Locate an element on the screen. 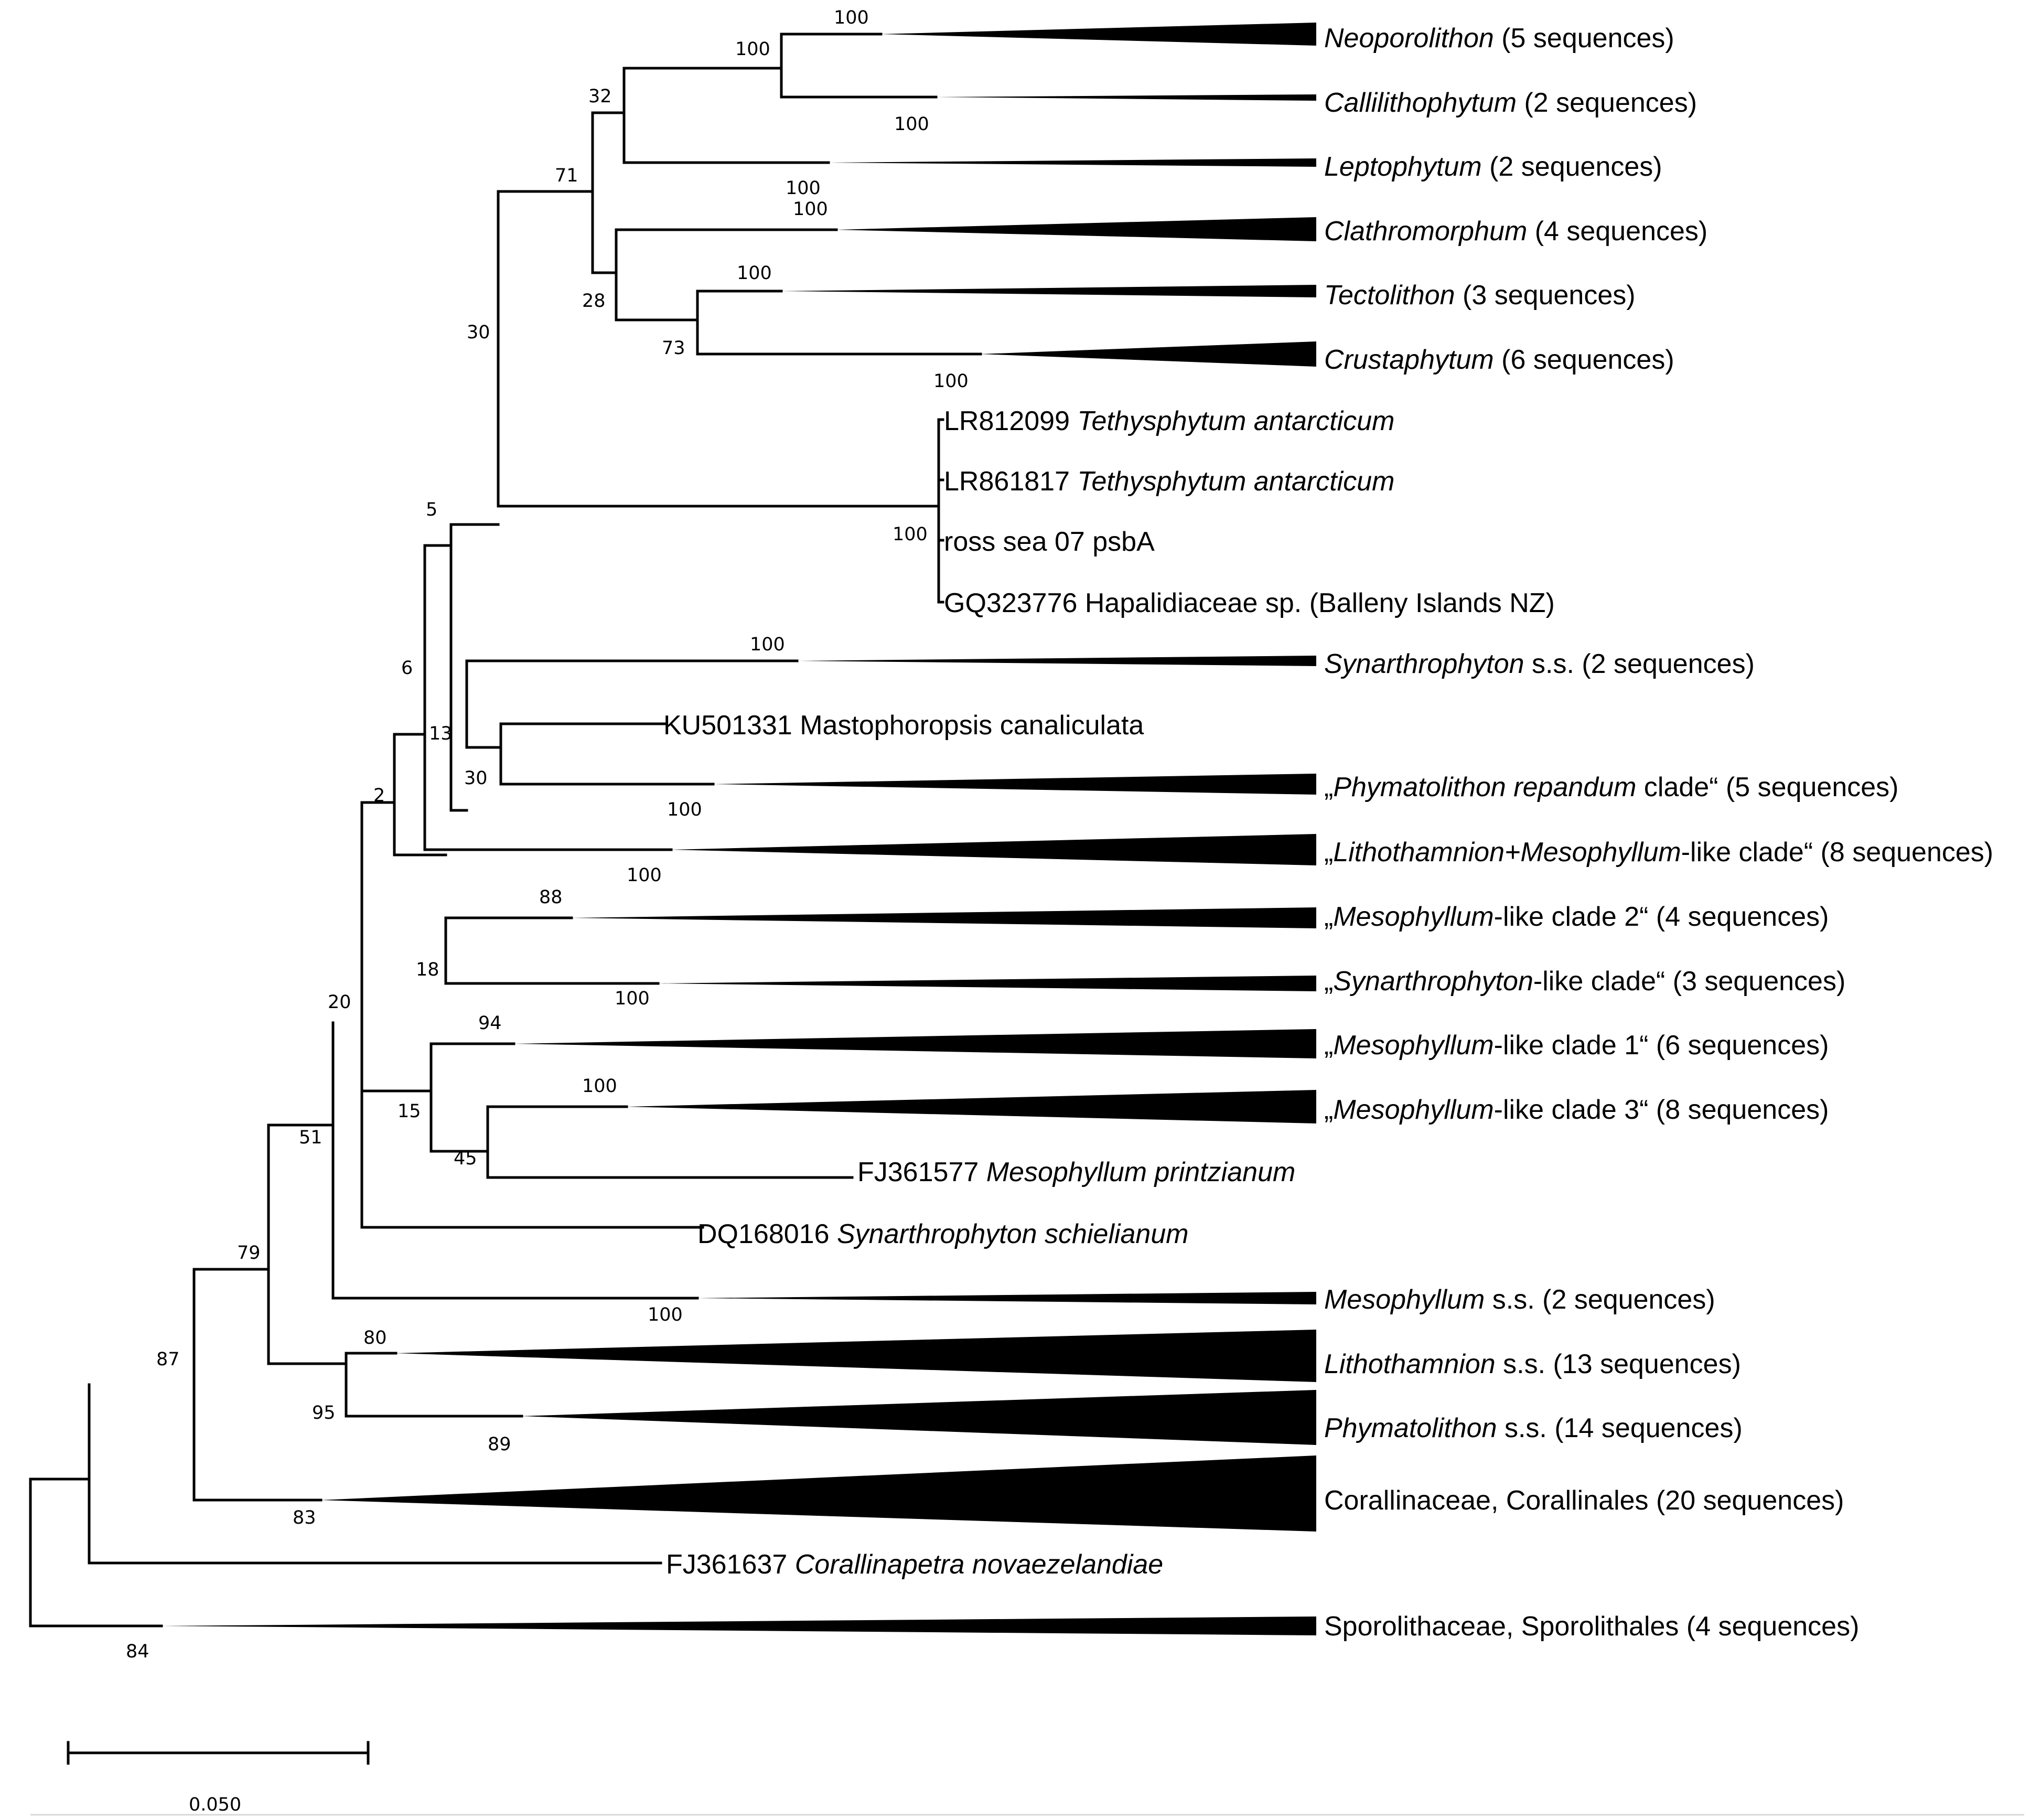  triangle-mesophyllum-ss is located at coordinates (1007, 1298).